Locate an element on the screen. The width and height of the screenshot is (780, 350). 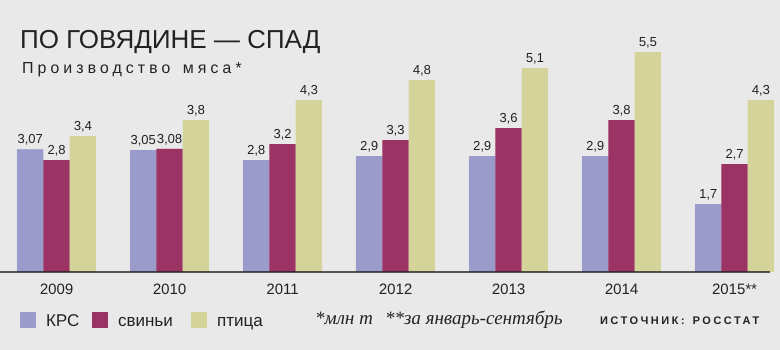
text: ИСТОЧНИК: РОССТАТ is located at coordinates (681, 321).